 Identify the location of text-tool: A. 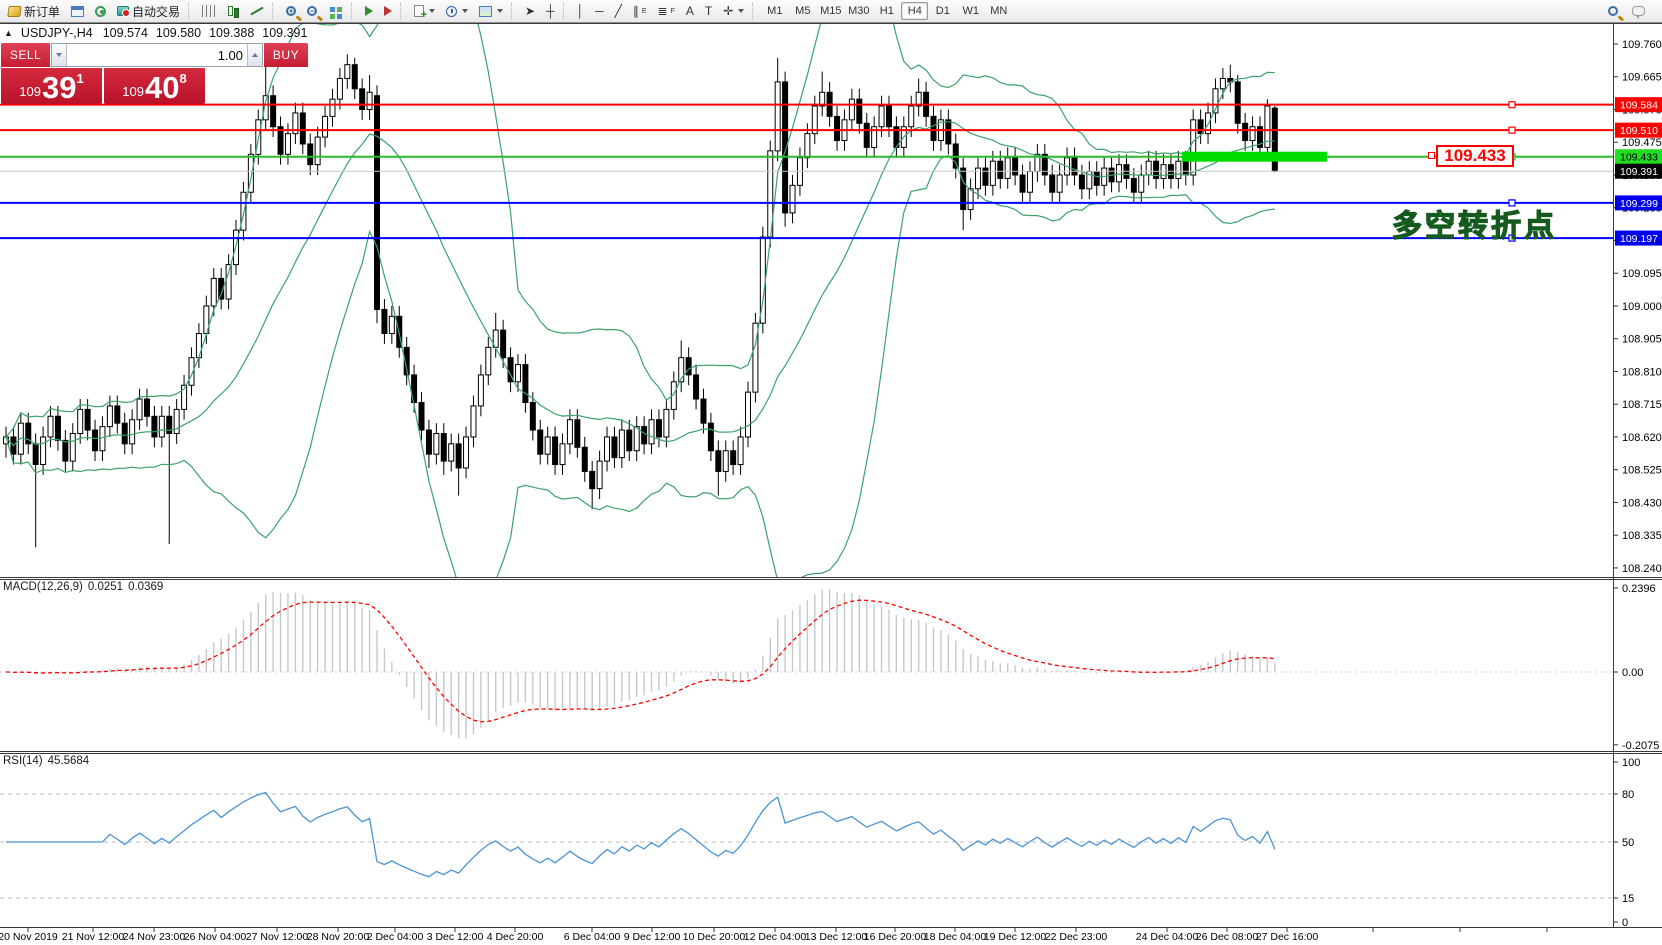
(690, 11).